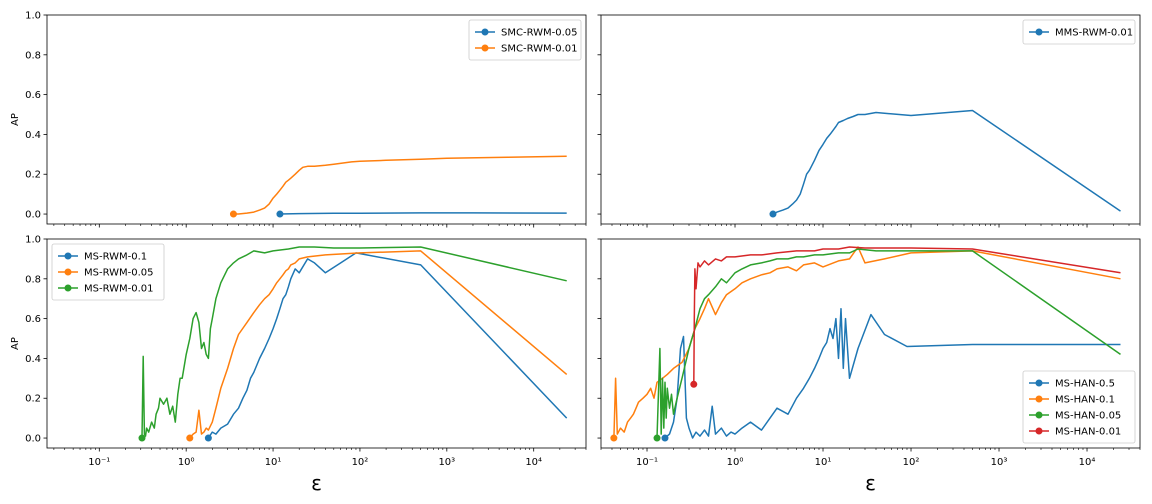 This screenshot has width=1152, height=504. What do you see at coordinates (539, 33) in the screenshot?
I see `legend-entry-SMC-RWM-0.05: SMC-RWM-0.05` at bounding box center [539, 33].